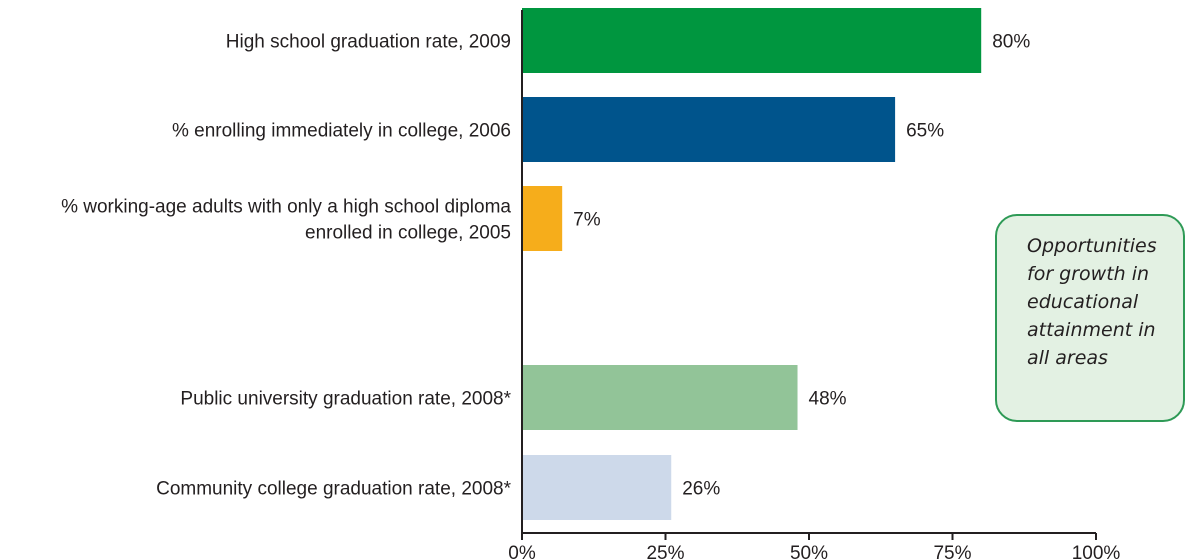 This screenshot has height=560, width=1198. What do you see at coordinates (1083, 302) in the screenshot?
I see `callout-line-3: educational` at bounding box center [1083, 302].